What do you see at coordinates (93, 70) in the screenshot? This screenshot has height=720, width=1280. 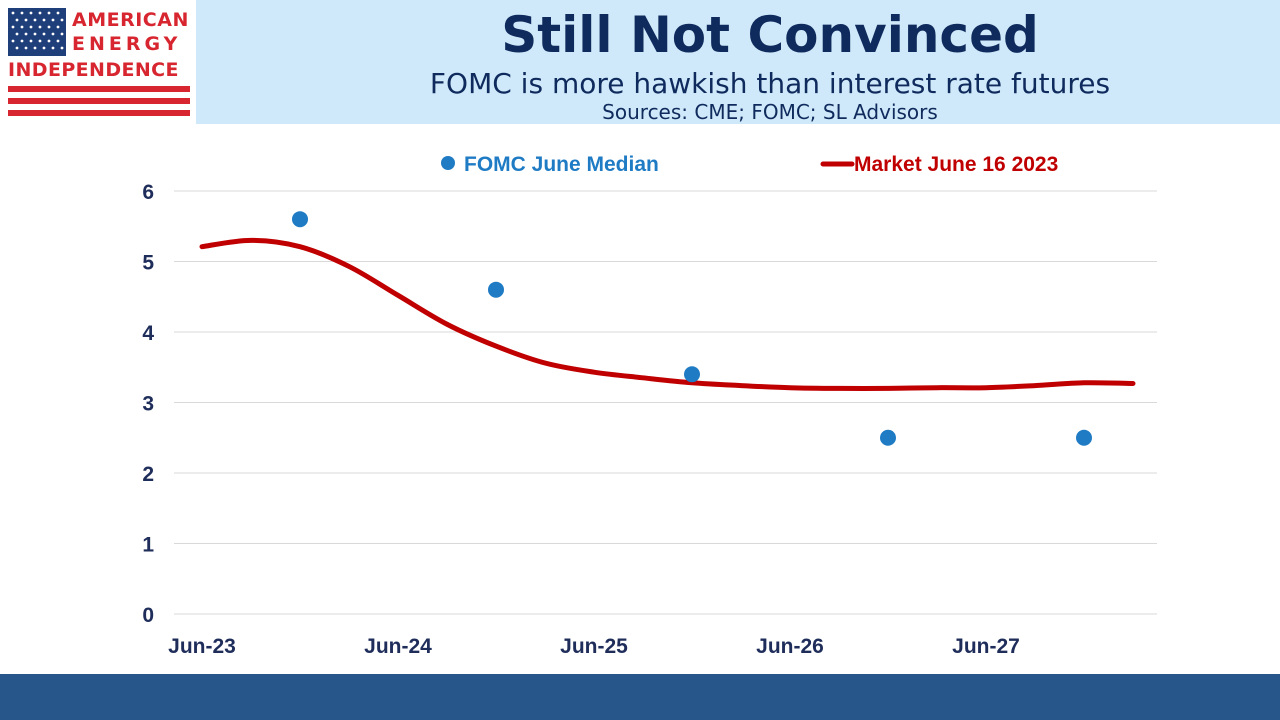 I see `logo-line-3: INDEPENDENCE` at bounding box center [93, 70].